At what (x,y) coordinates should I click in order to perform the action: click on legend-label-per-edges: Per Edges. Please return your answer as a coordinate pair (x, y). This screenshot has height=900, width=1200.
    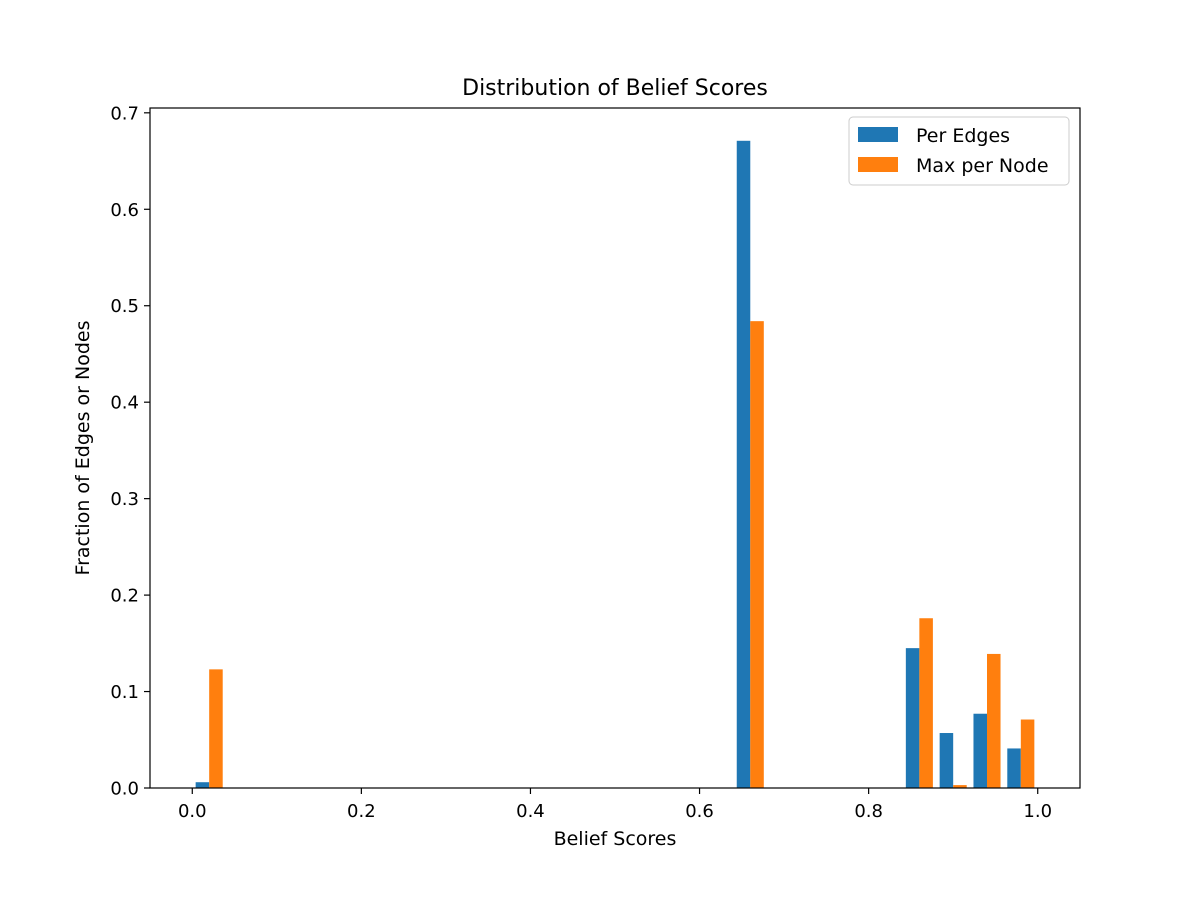
    Looking at the image, I should click on (963, 136).